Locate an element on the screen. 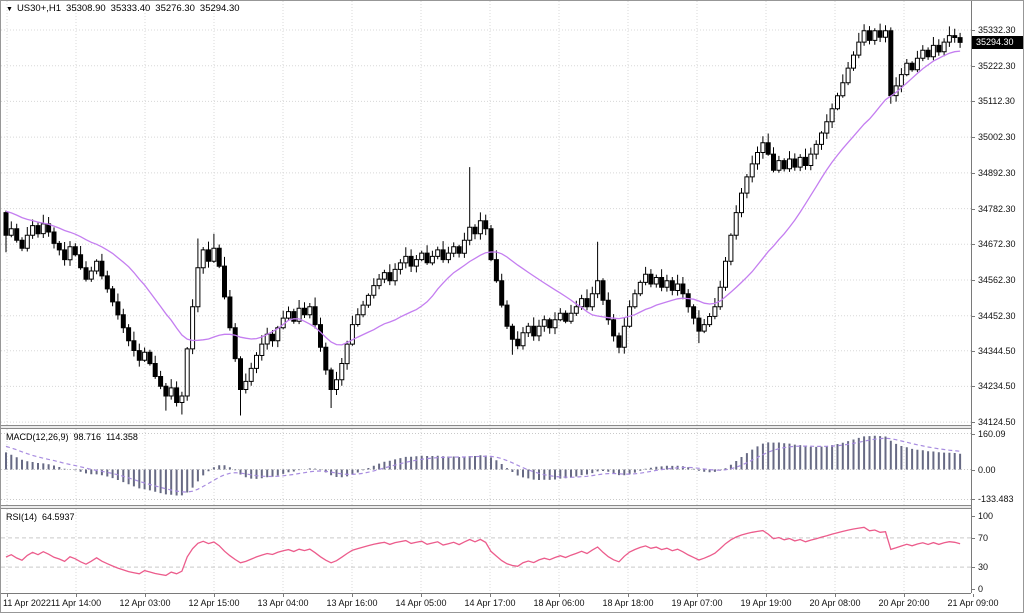  rsi-indicator-label: RSI(14) 64.5937 is located at coordinates (43, 517).